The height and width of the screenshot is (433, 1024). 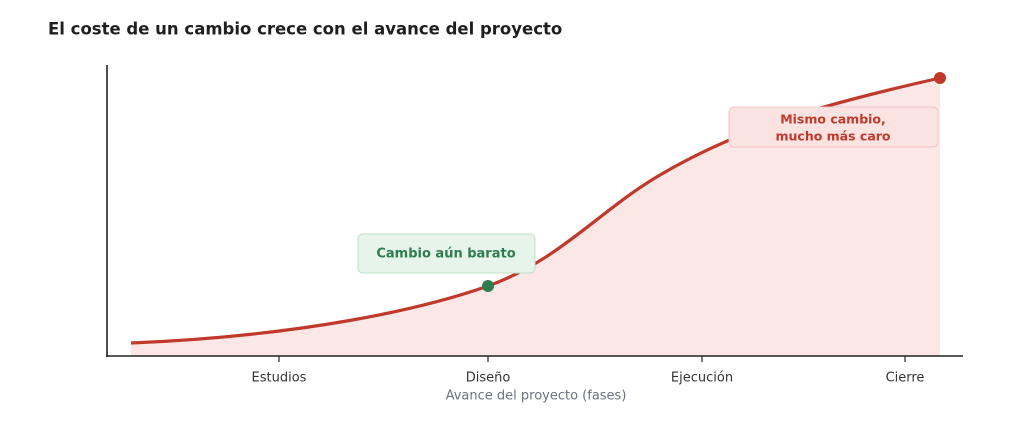 I want to click on x-tick-label: Diseño, so click(x=488, y=378).